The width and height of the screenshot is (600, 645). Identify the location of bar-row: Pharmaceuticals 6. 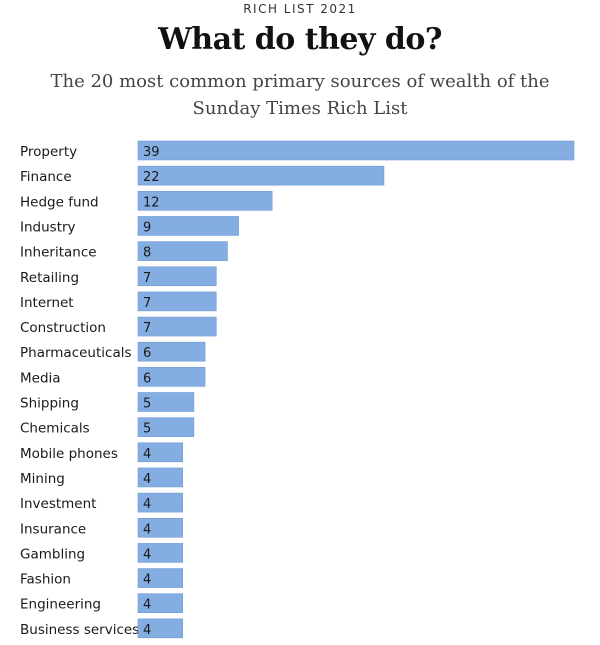
(113, 351).